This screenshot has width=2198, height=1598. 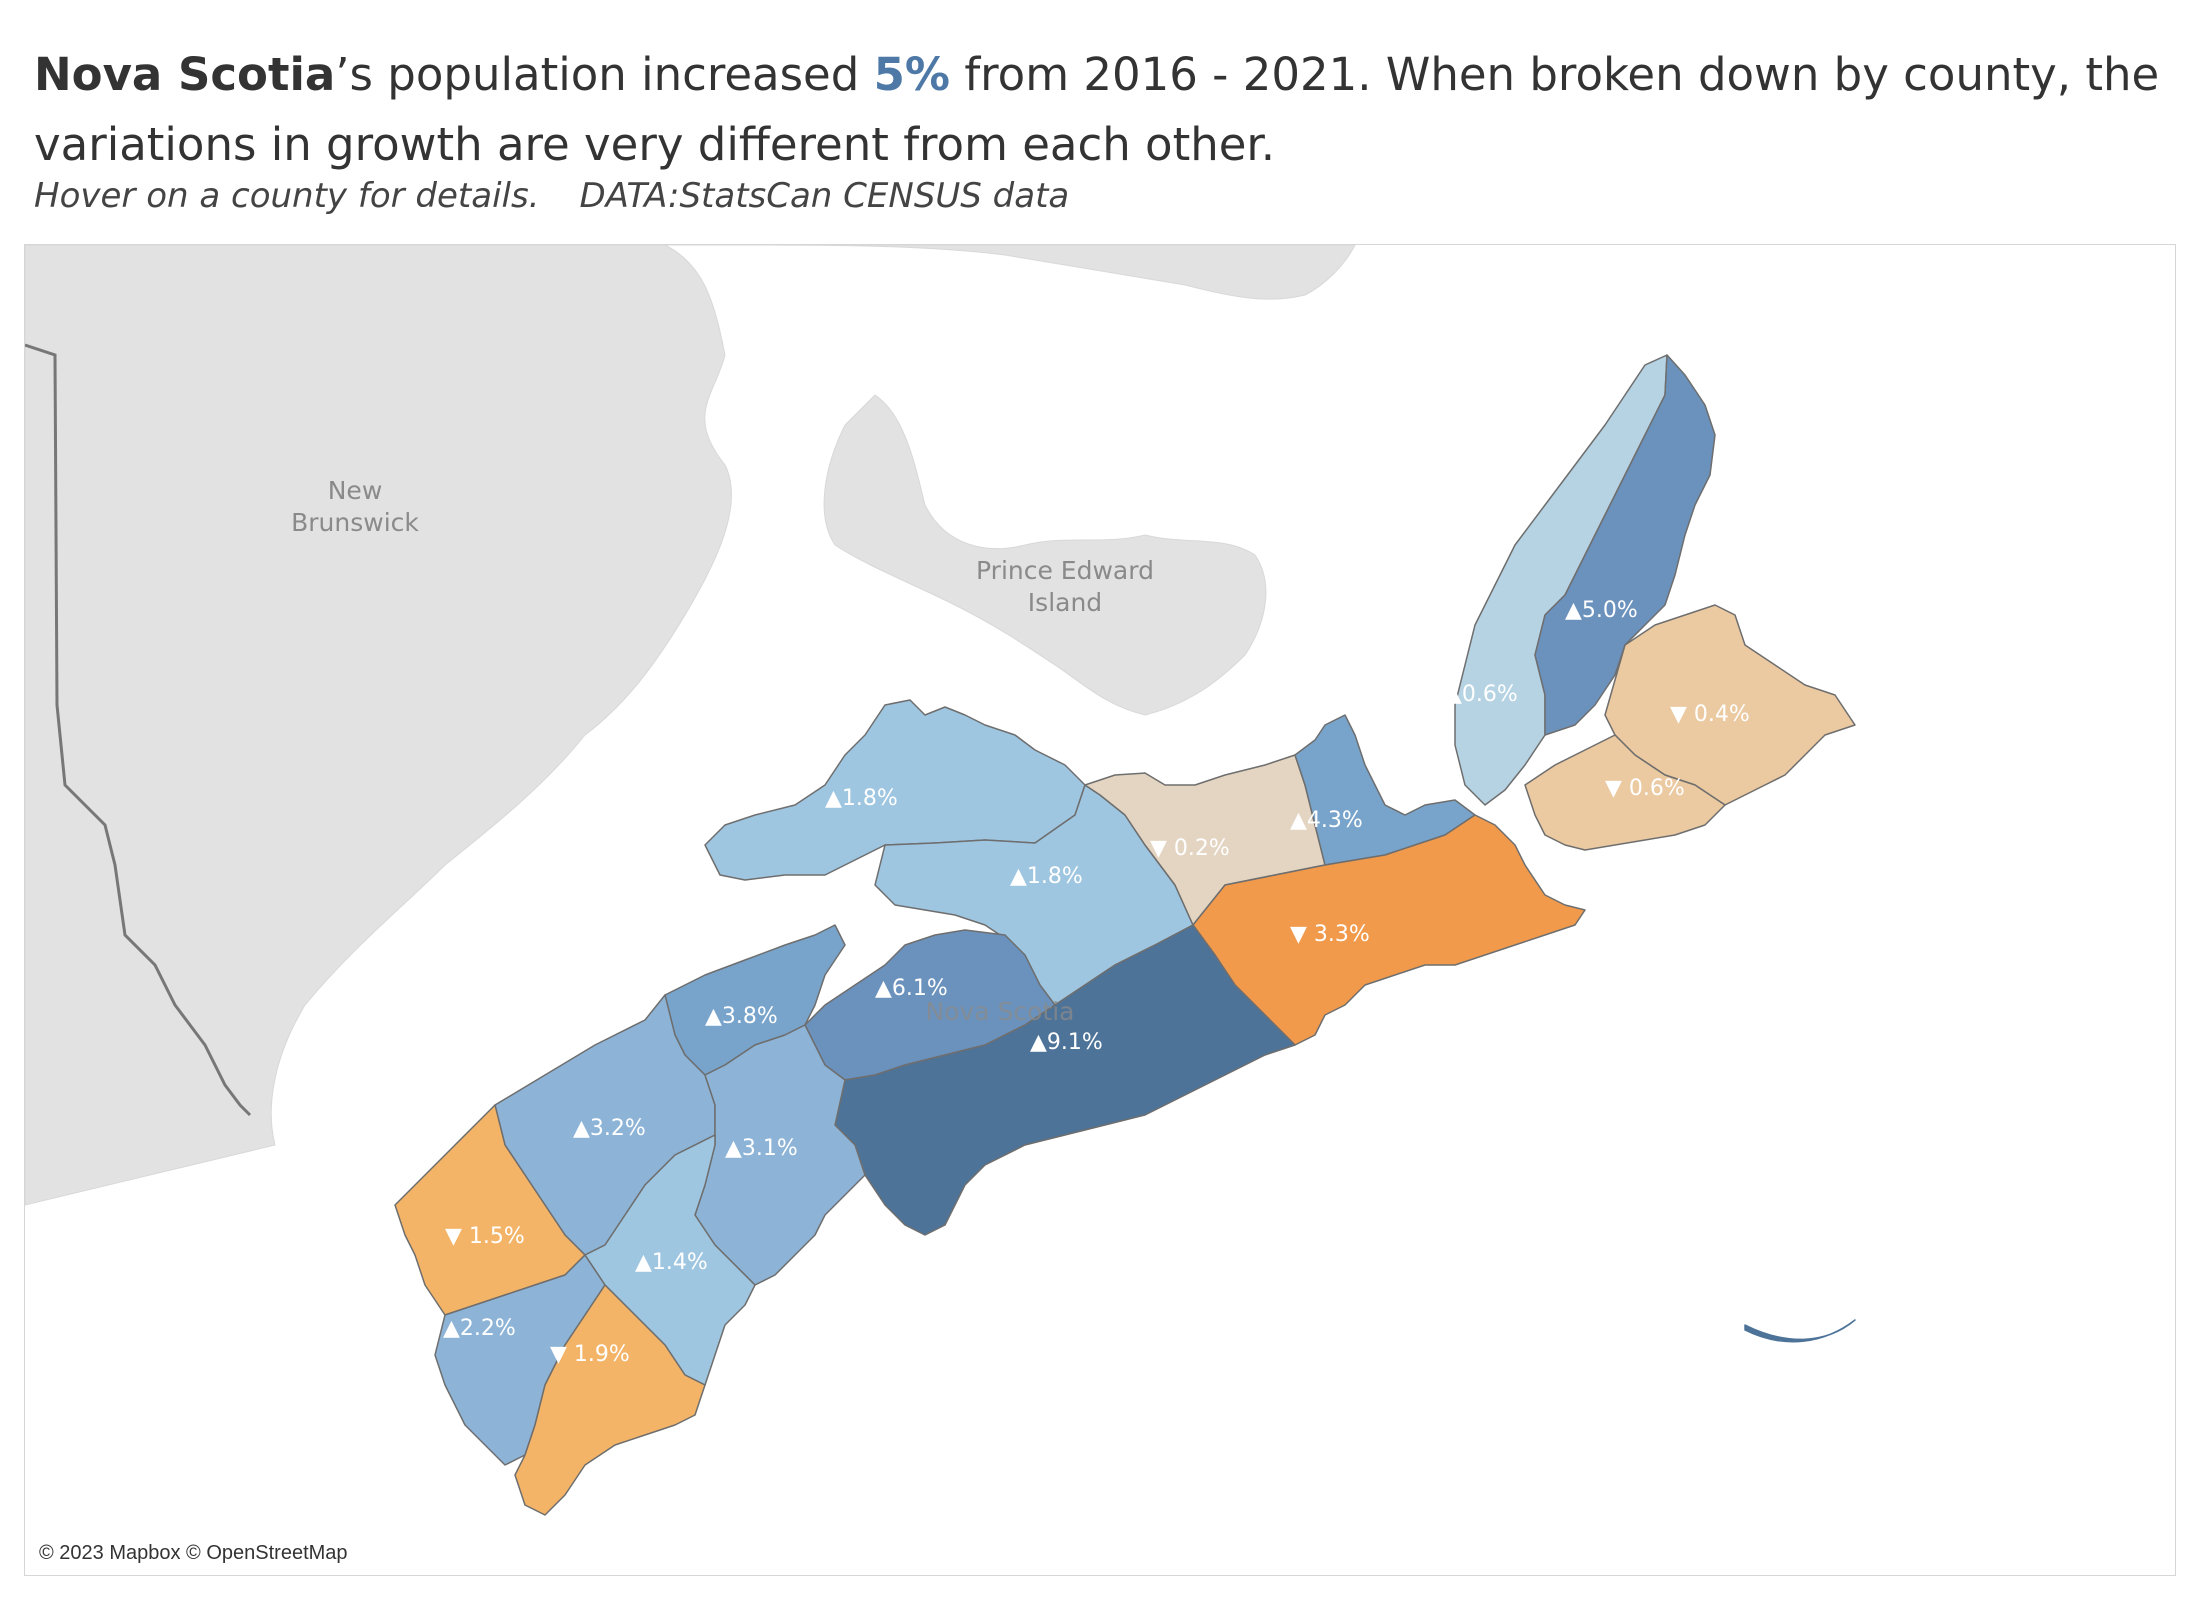 I want to click on label-nova-scotia: Nova Scotia, so click(x=999, y=1011).